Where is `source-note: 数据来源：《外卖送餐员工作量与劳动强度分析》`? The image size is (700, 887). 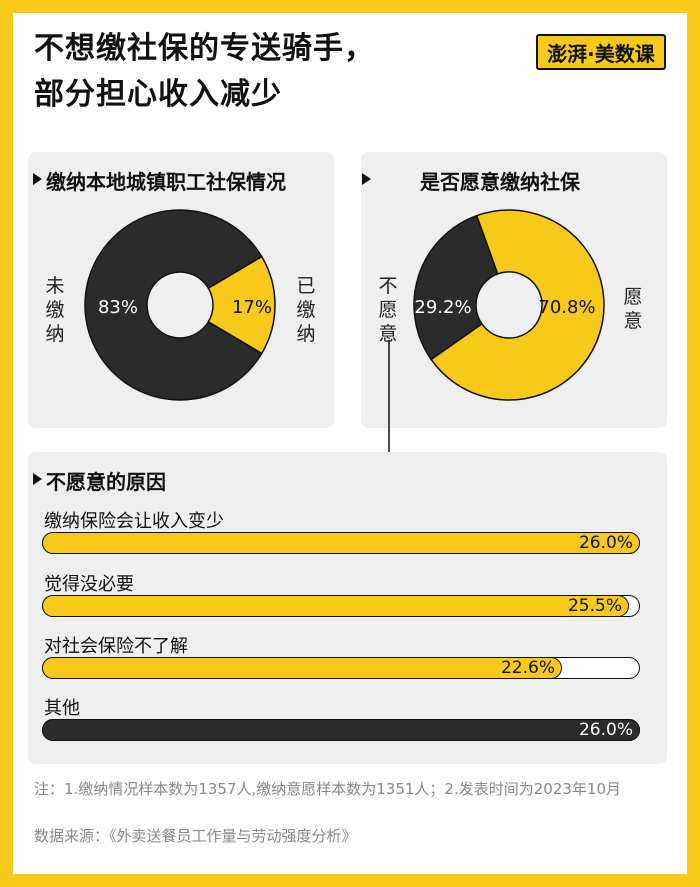
source-note: 数据来源：《外卖送餐员工作量与劳动强度分析》 is located at coordinates (195, 836).